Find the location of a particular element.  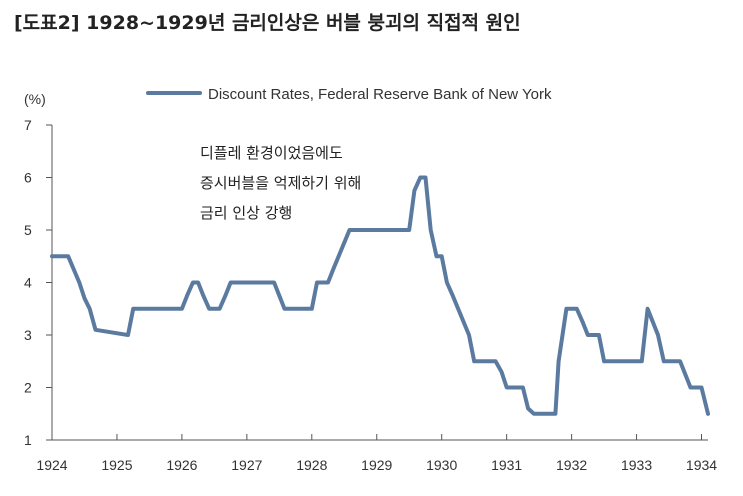

x-tick-label: 1931 is located at coordinates (506, 465).